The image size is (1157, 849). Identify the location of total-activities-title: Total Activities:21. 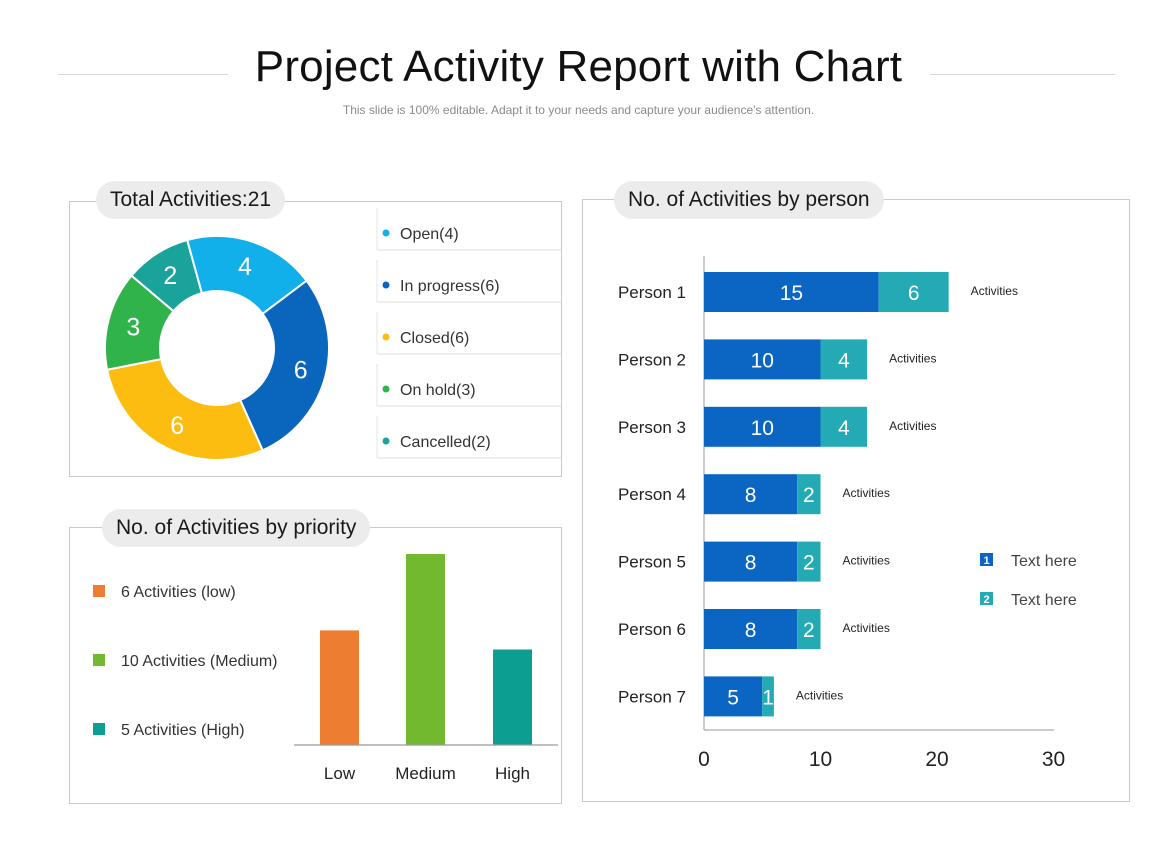
(191, 200).